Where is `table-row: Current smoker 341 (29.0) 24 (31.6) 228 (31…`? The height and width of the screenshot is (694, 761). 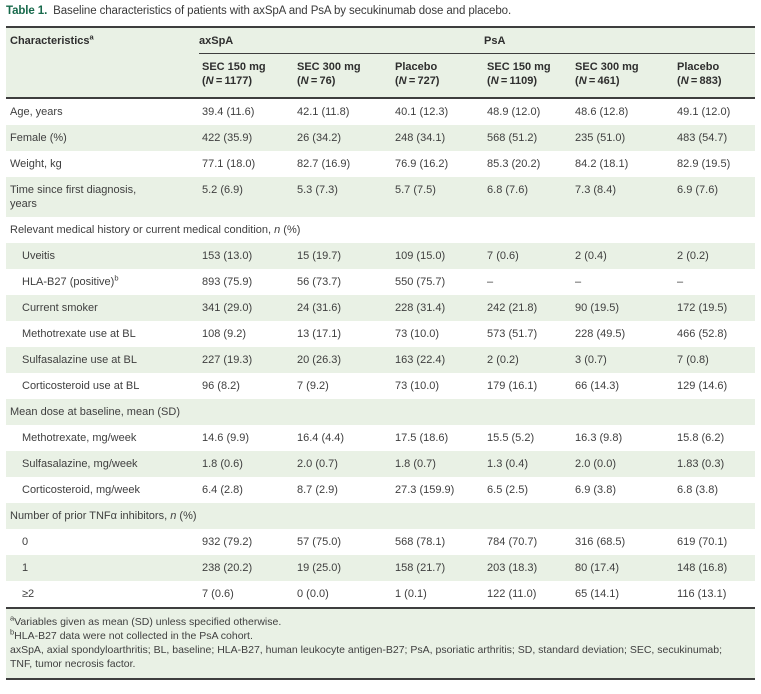 table-row: Current smoker 341 (29.0) 24 (31.6) 228 (31… is located at coordinates (381, 308).